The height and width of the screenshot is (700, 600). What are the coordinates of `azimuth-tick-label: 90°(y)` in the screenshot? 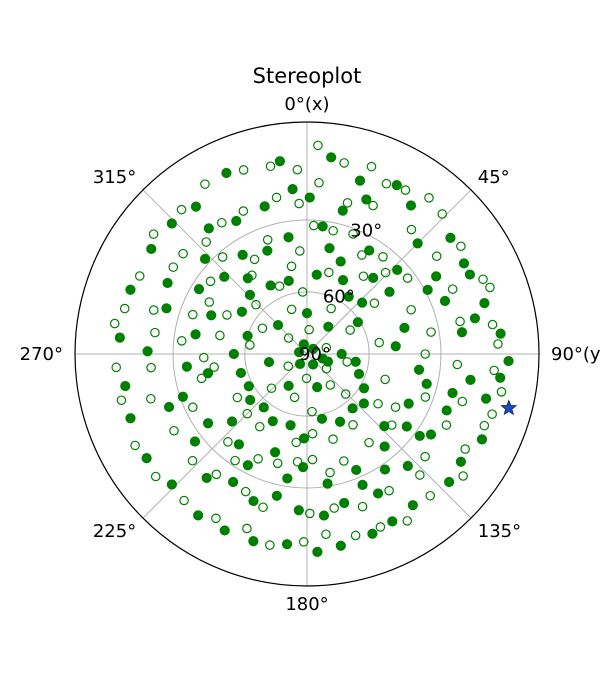 It's located at (575, 354).